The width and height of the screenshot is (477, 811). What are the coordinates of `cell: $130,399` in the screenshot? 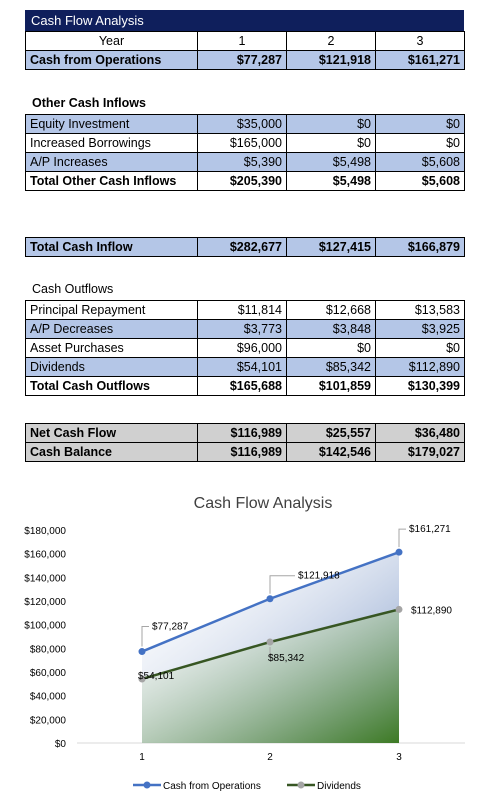 It's located at (420, 386).